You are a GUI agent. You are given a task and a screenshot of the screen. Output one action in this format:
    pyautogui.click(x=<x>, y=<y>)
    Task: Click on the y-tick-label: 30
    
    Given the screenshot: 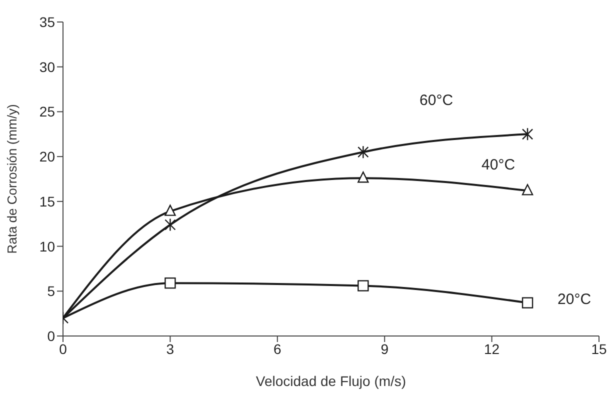 What is the action you would take?
    pyautogui.click(x=47, y=66)
    